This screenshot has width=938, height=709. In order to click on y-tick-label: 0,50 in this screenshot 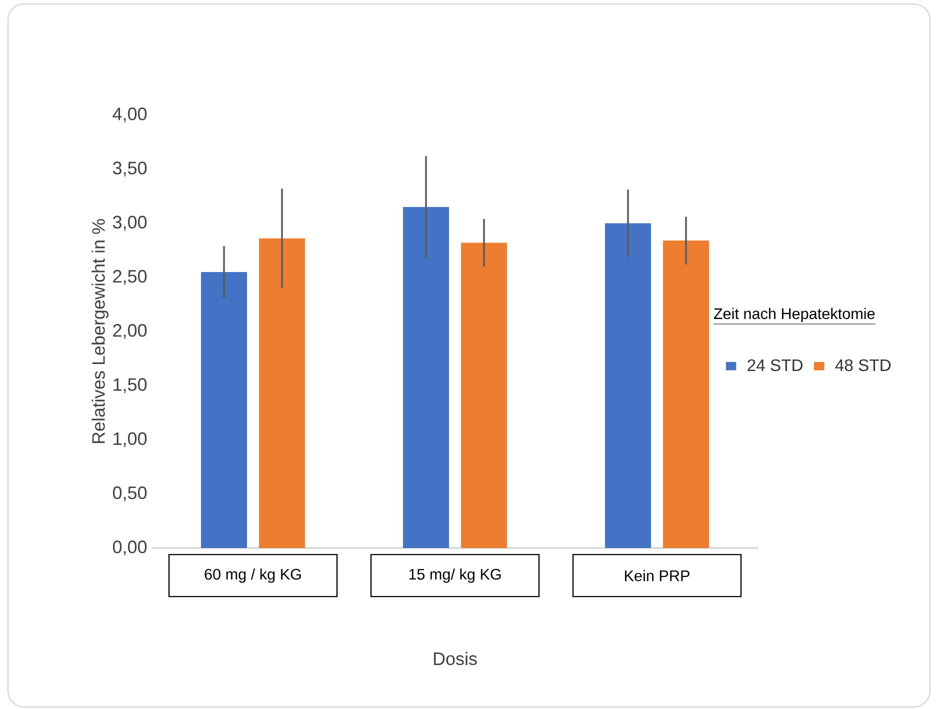, I will do `click(129, 494)`.